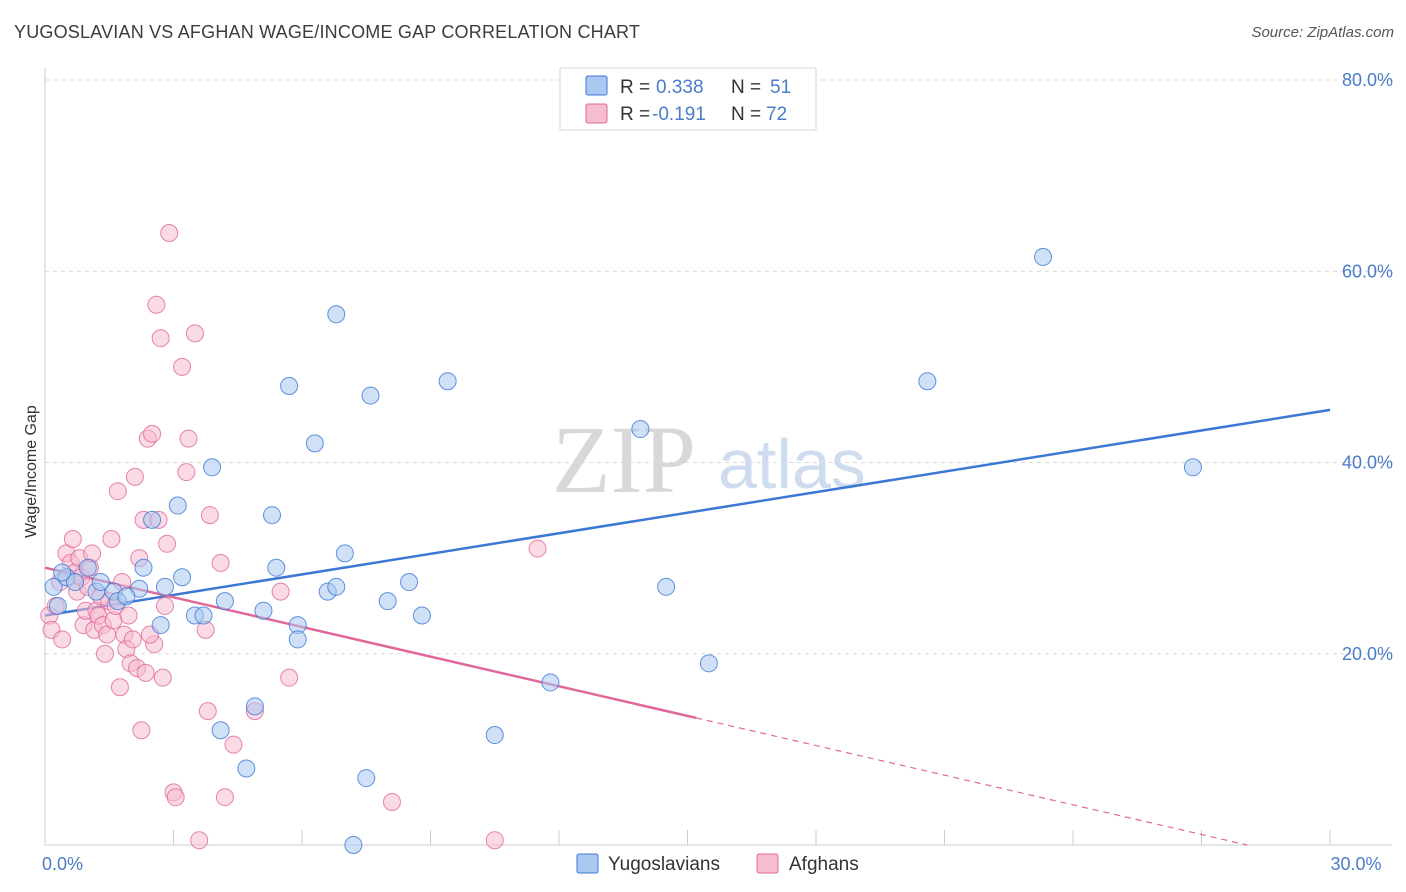  What do you see at coordinates (1367, 654) in the screenshot?
I see `y-tick-label-3: 20.0%` at bounding box center [1367, 654].